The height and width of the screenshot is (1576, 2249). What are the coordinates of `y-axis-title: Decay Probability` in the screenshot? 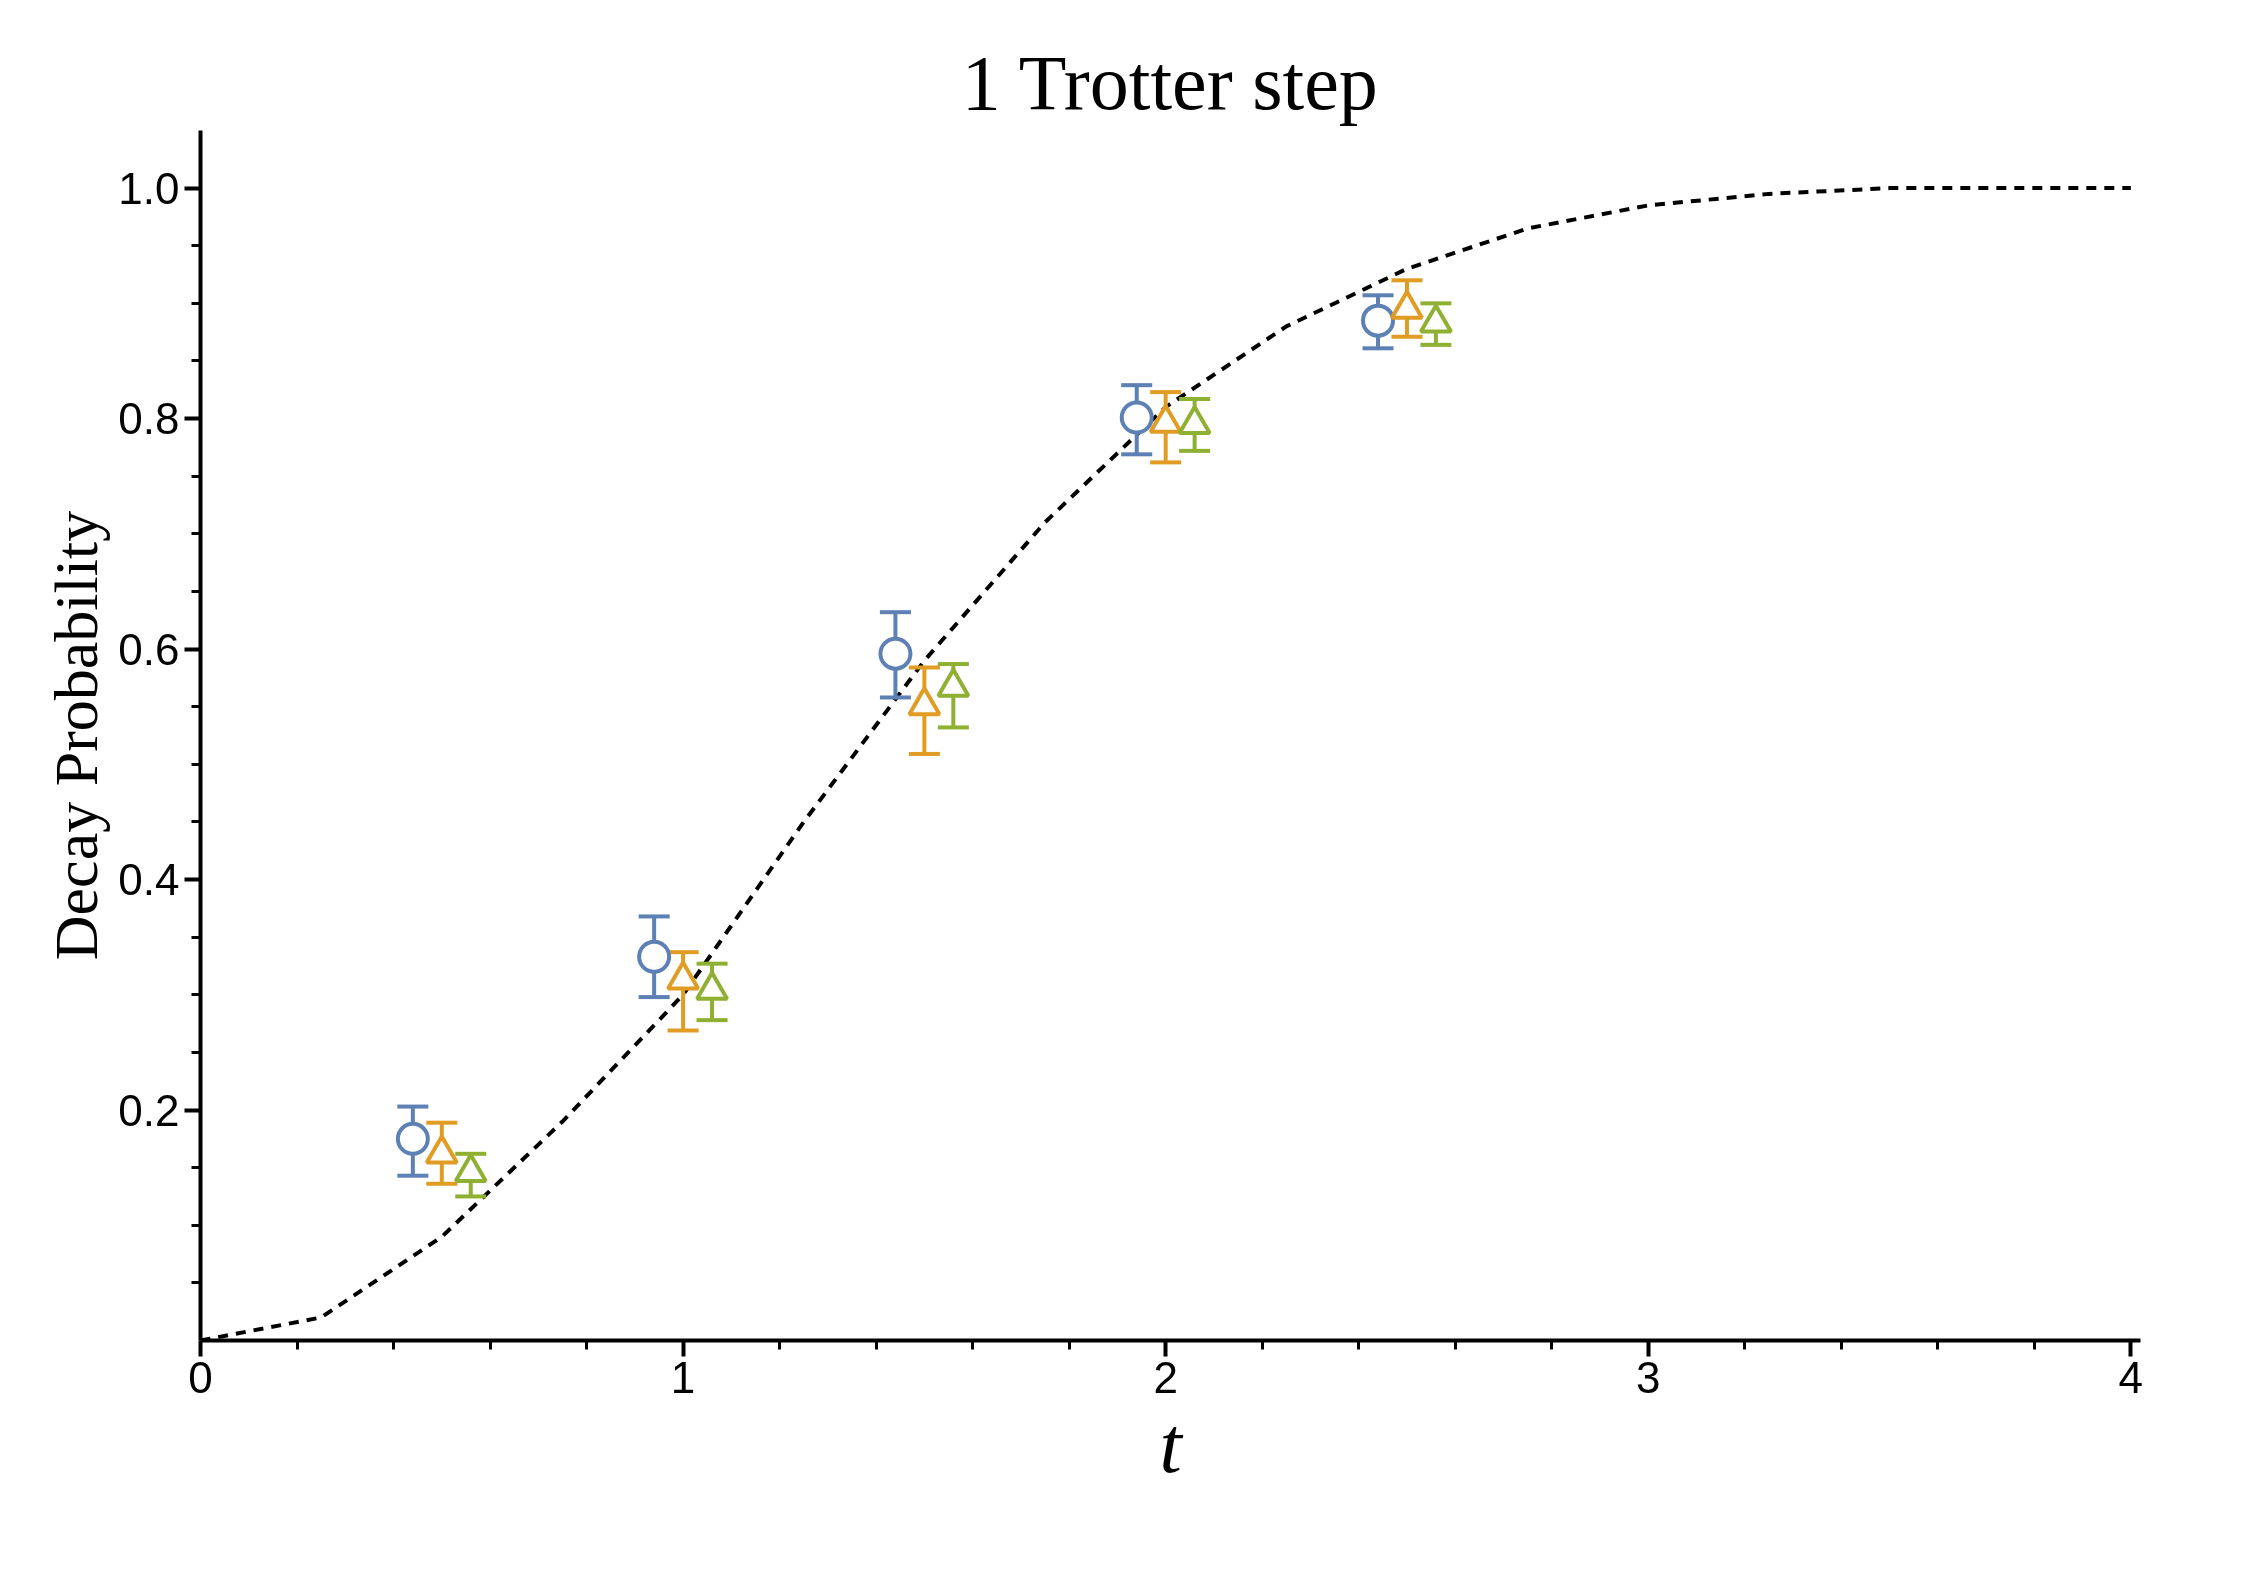 It's located at (76, 735).